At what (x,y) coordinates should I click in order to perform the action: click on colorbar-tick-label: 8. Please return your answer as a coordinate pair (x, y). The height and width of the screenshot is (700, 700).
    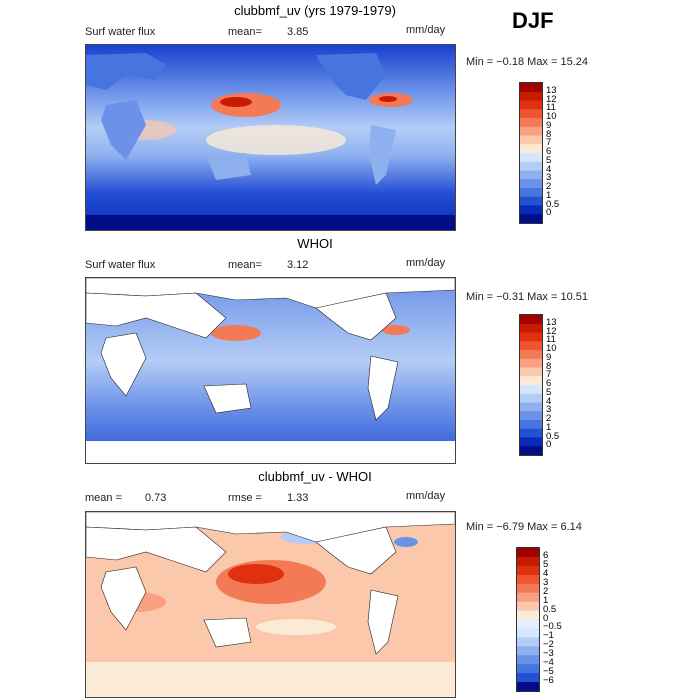
    Looking at the image, I should click on (549, 134).